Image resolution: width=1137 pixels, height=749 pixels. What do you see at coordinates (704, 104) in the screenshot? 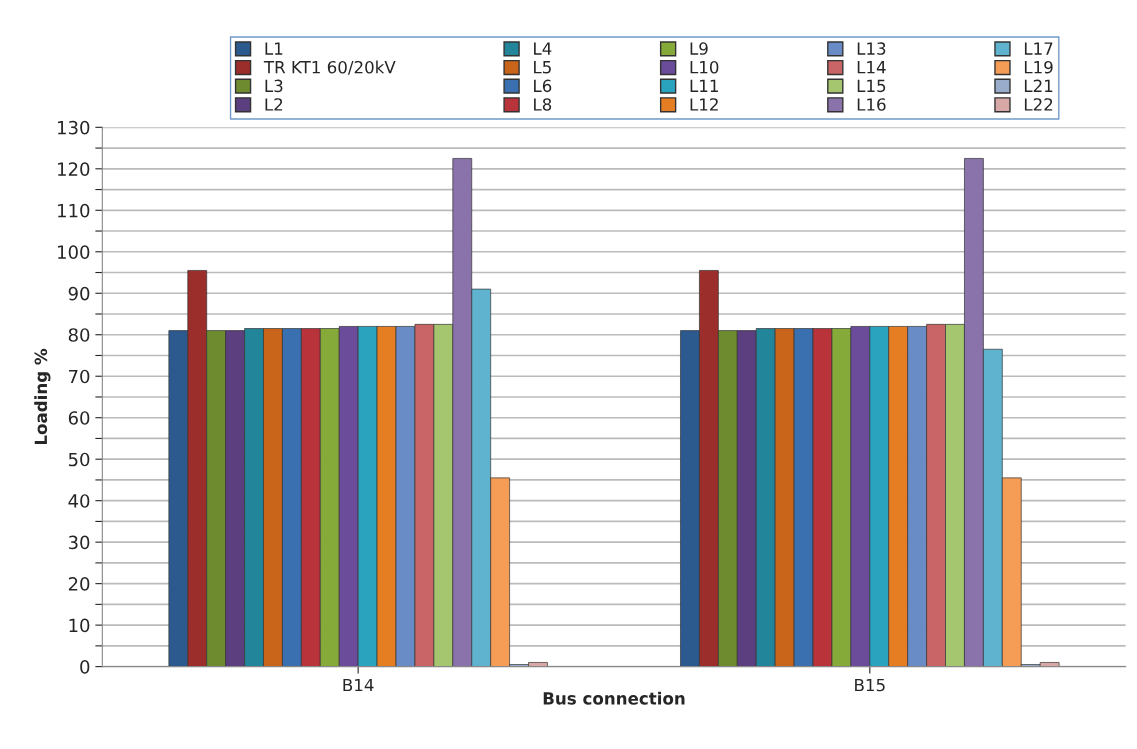
I see `legend-label: L12` at bounding box center [704, 104].